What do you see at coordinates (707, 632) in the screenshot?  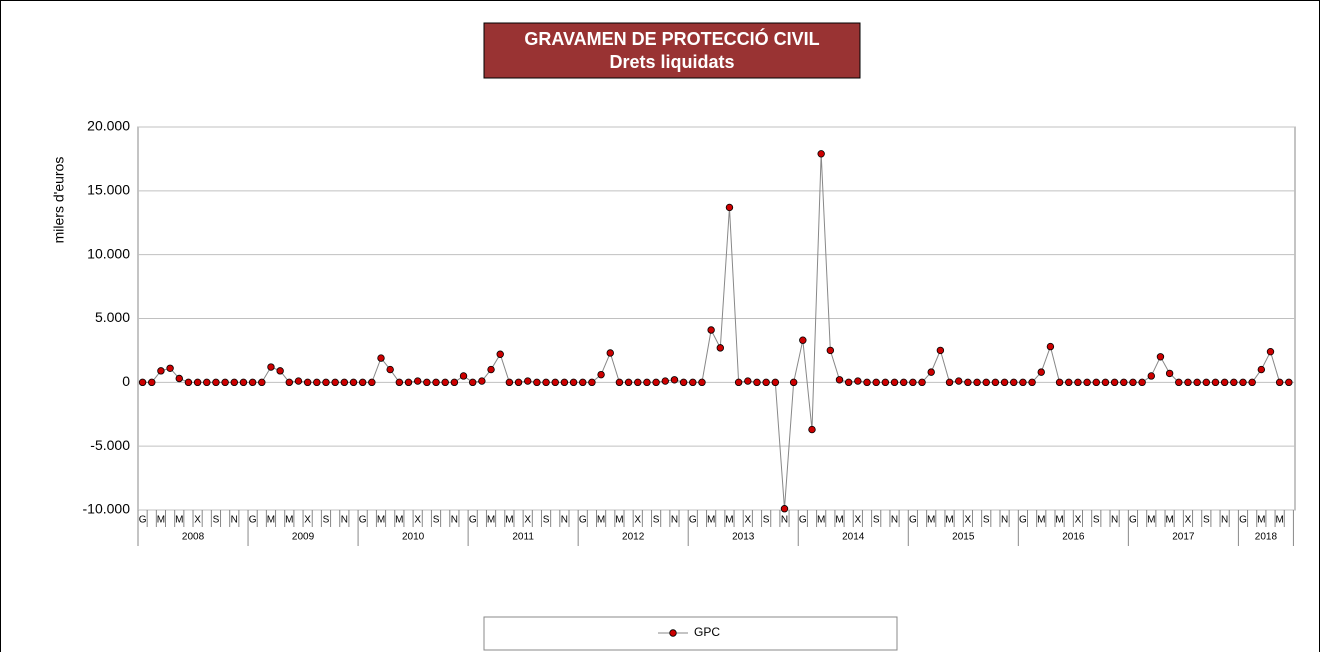 I see `legend-label: GPC` at bounding box center [707, 632].